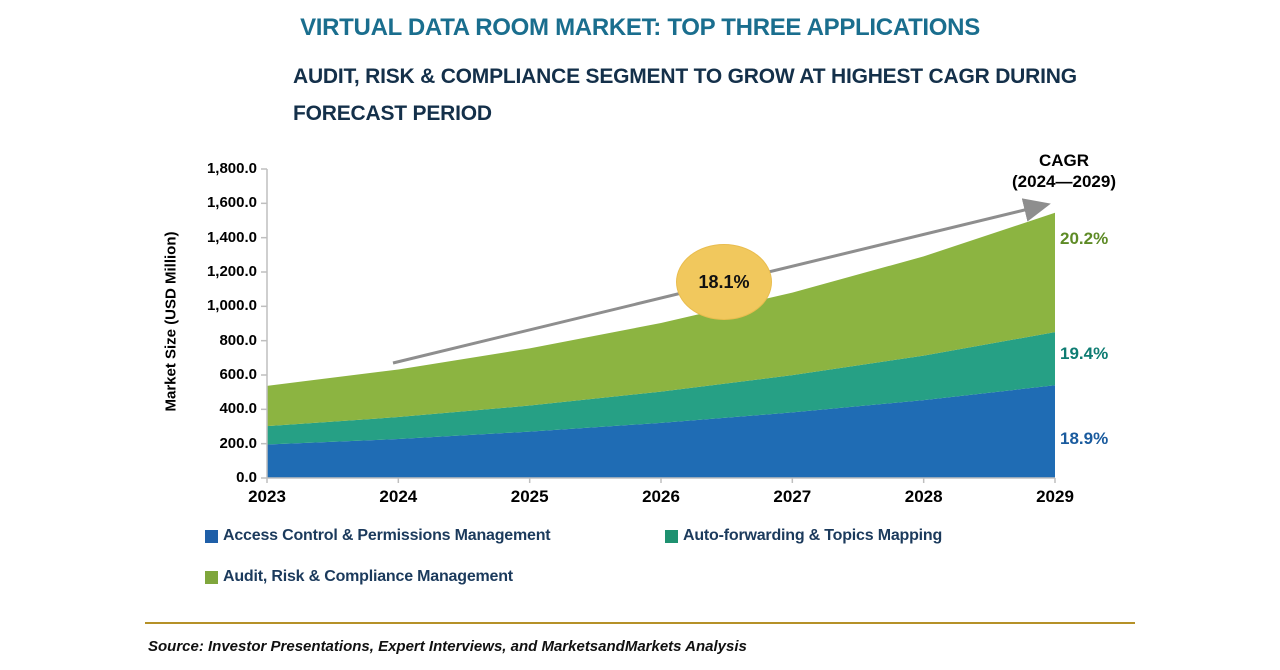 The height and width of the screenshot is (670, 1280). I want to click on legend-label: Auto-forwarding & Topics Mapping, so click(813, 535).